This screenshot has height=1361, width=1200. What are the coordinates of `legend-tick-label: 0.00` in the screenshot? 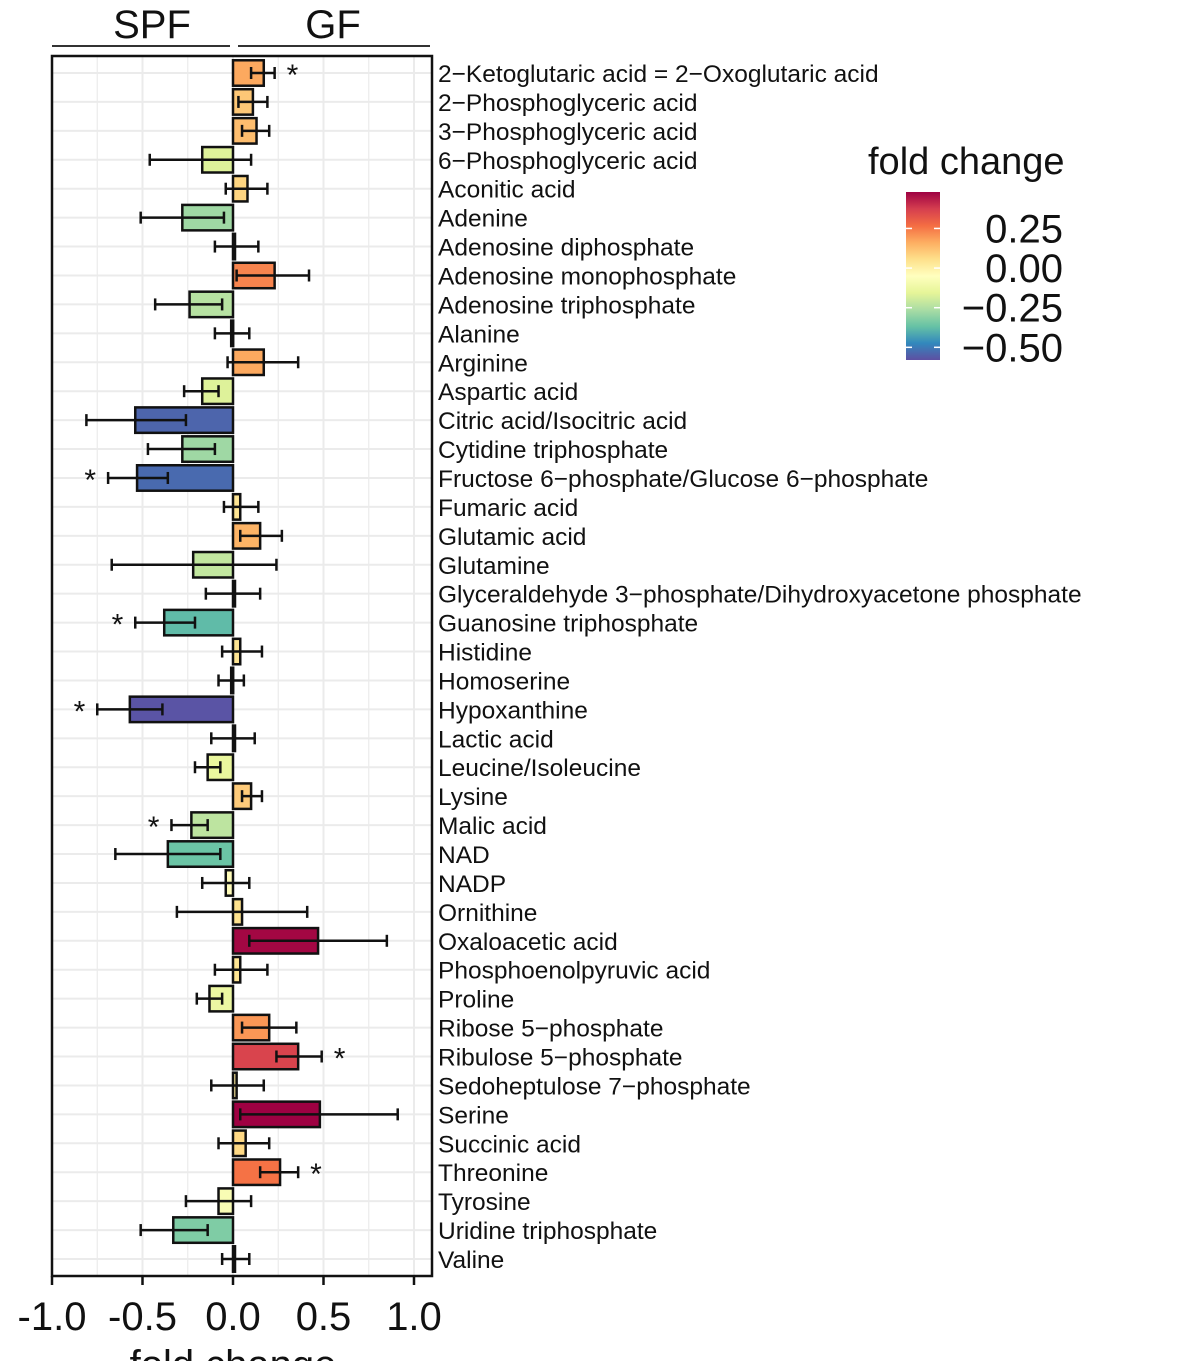 It's located at (1024, 269).